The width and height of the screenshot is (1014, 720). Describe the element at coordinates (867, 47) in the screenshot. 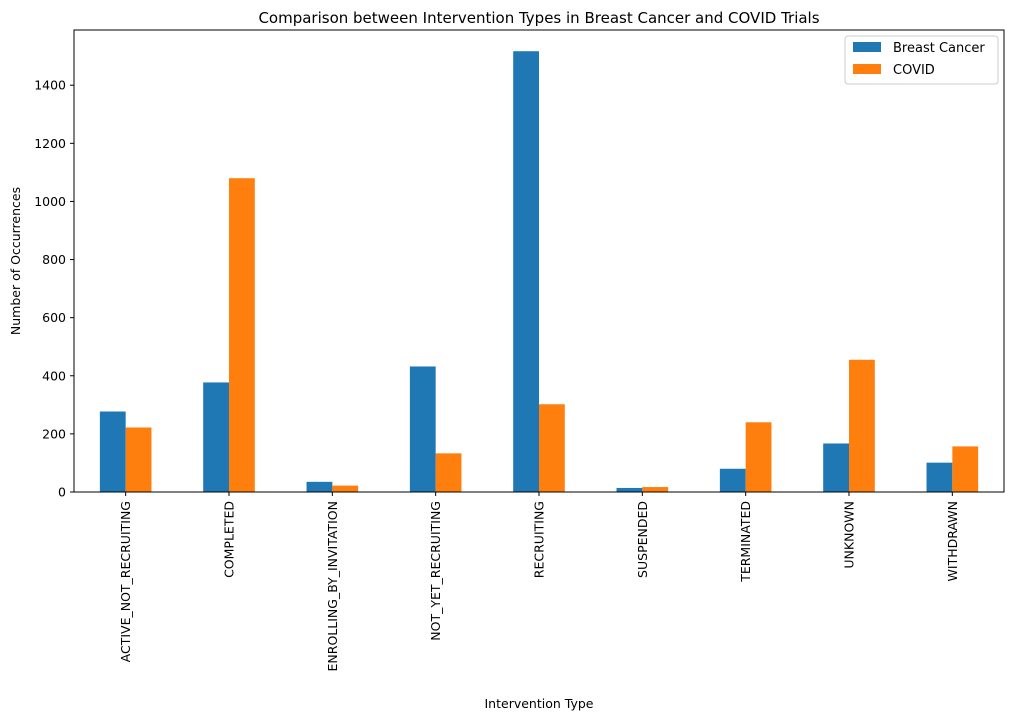

I see `legend-swatch-breast-cancer` at that location.